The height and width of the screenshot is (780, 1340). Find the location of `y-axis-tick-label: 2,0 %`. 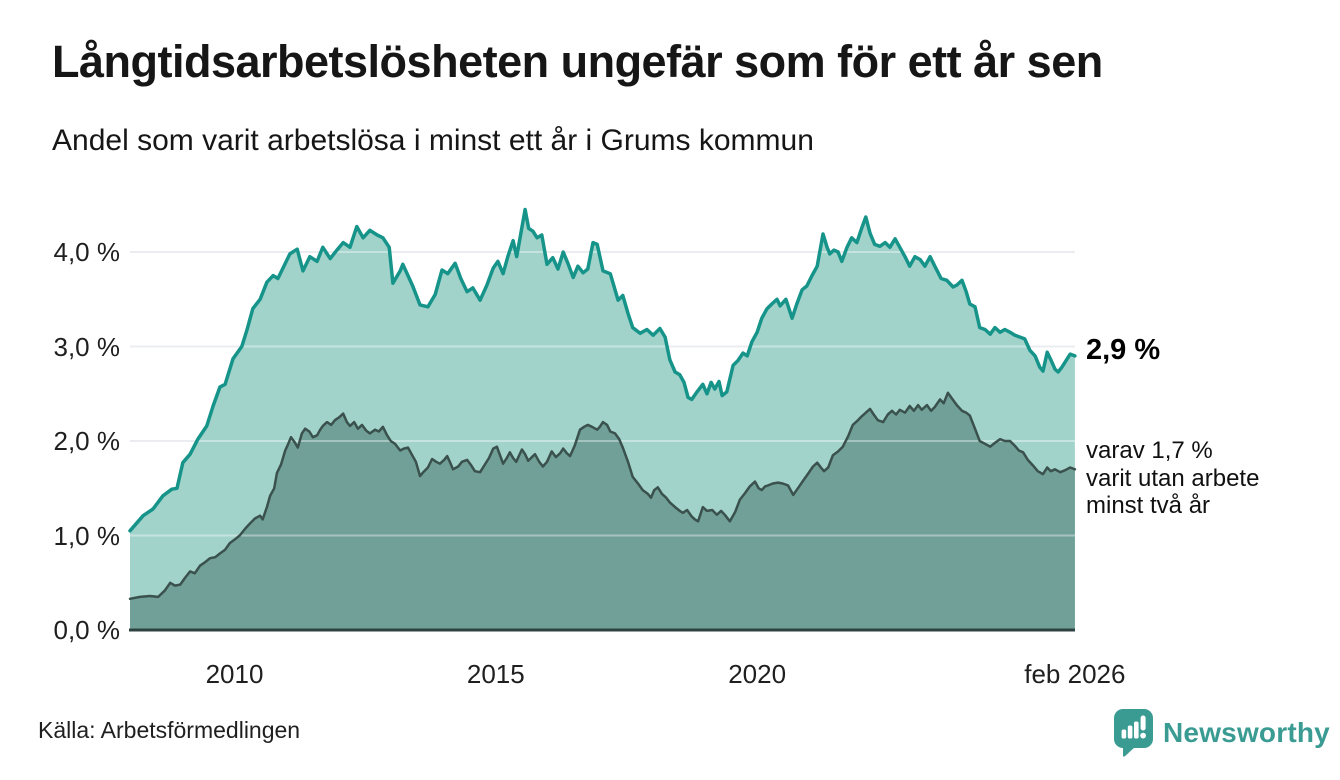

y-axis-tick-label: 2,0 % is located at coordinates (87, 441).